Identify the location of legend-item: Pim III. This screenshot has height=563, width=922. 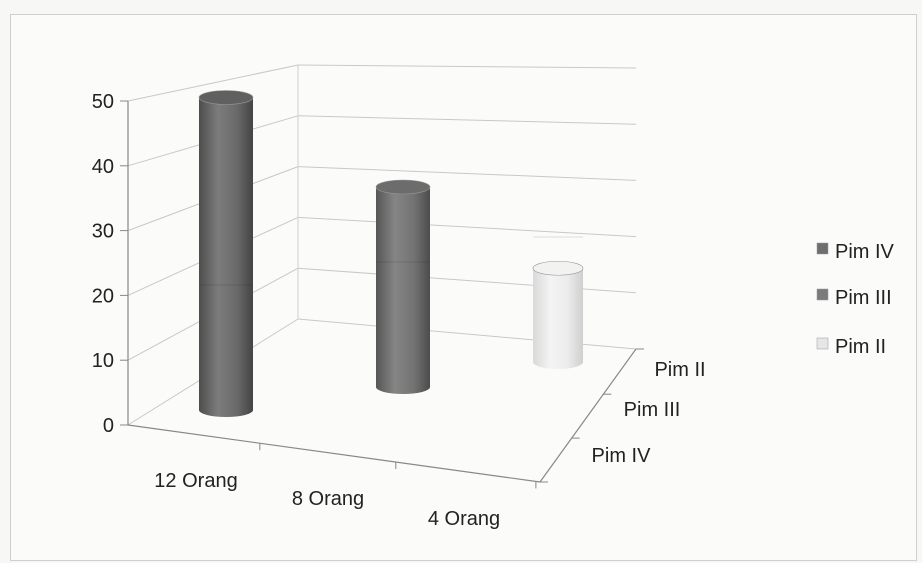
(854, 298).